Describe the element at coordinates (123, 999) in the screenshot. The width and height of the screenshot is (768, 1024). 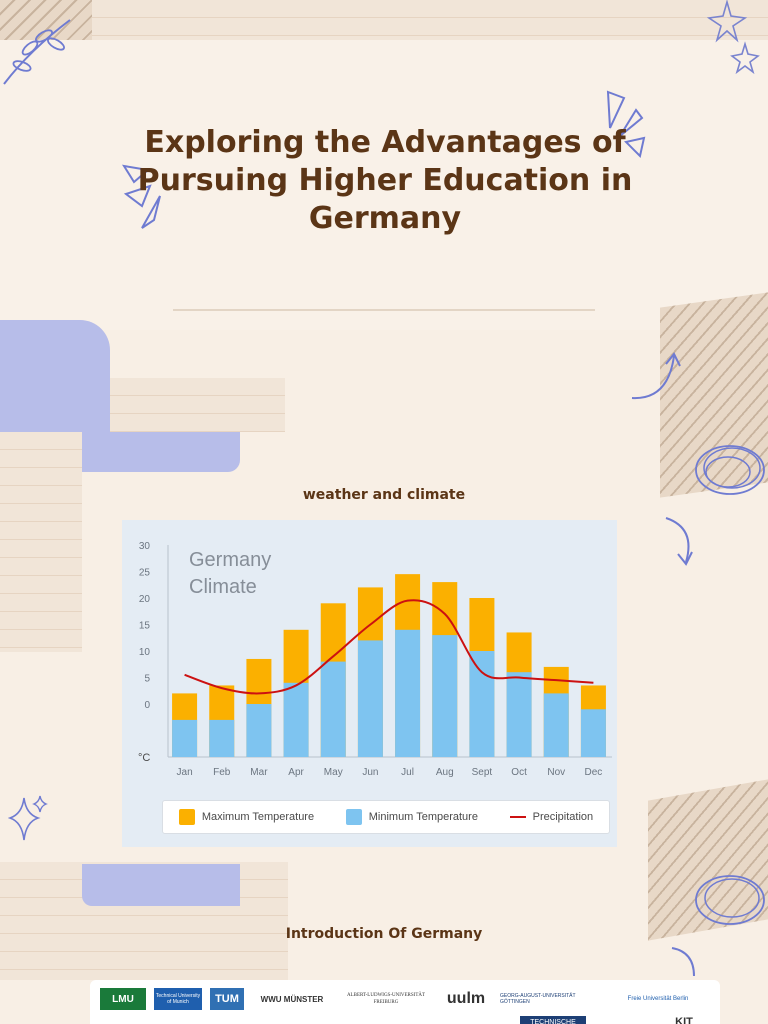
I see `logo-lmu: LMU` at that location.